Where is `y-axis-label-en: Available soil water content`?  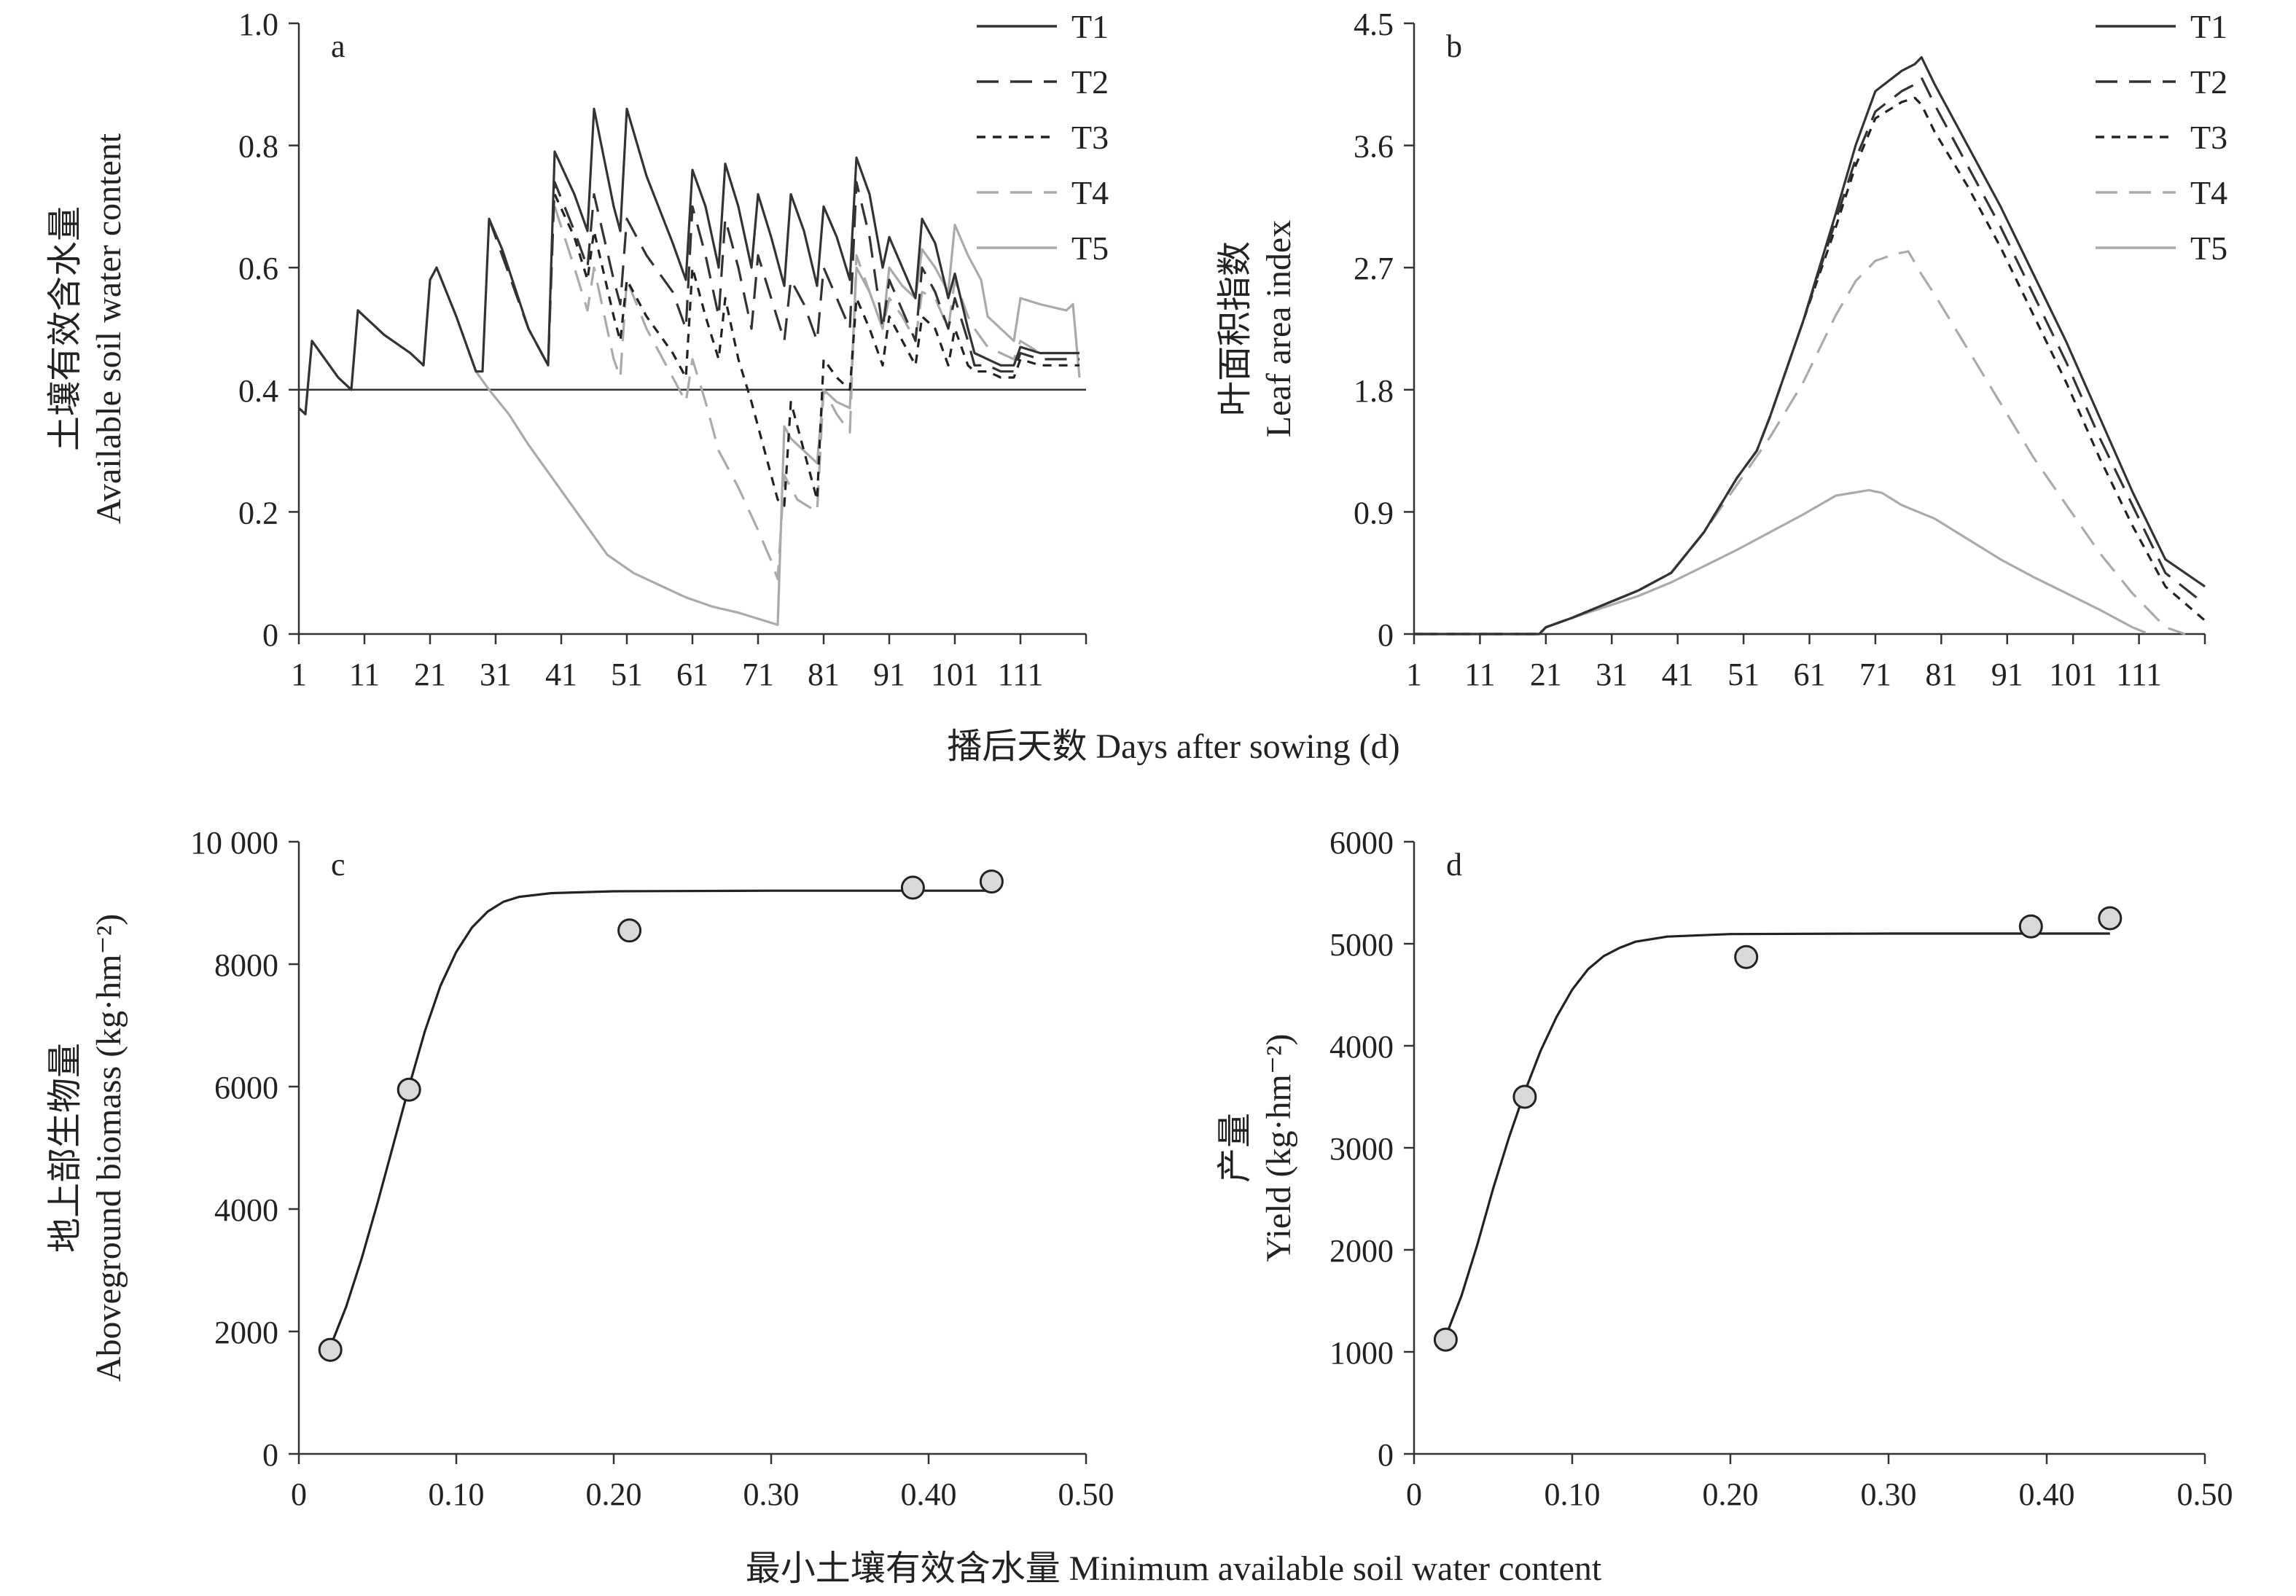 y-axis-label-en: Available soil water content is located at coordinates (109, 328).